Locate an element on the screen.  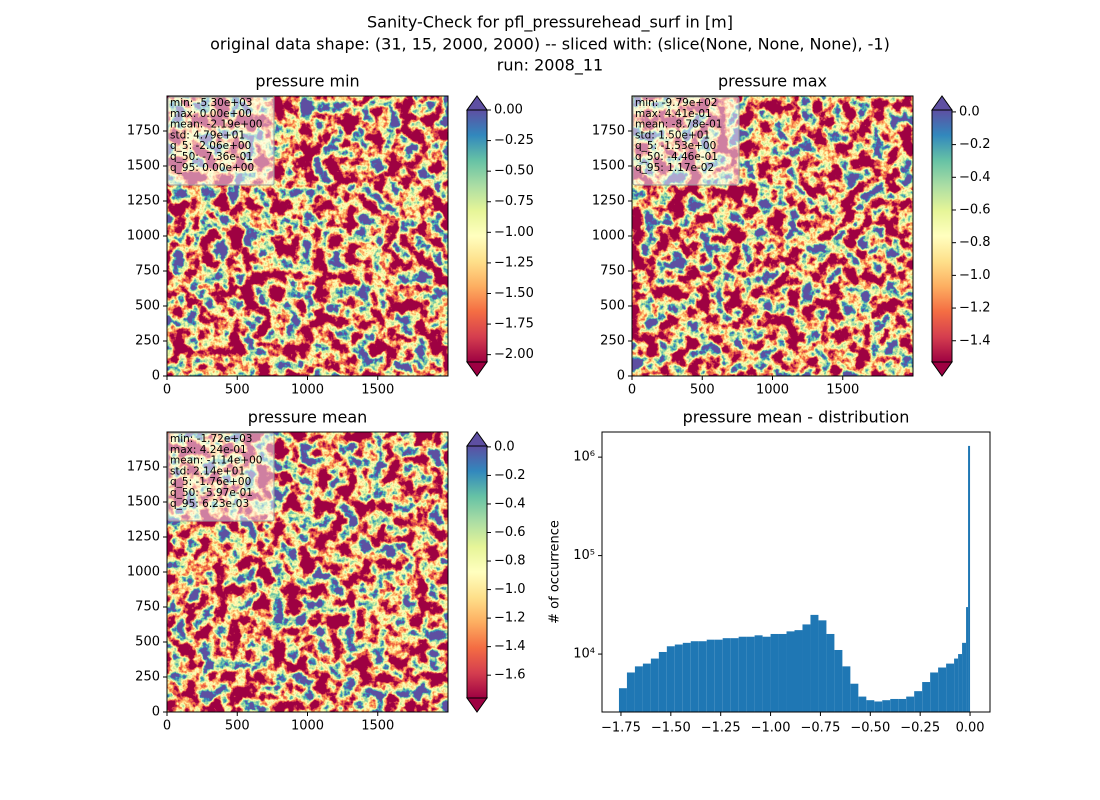
suptitle-line: run: 2008_11 is located at coordinates (550, 66).